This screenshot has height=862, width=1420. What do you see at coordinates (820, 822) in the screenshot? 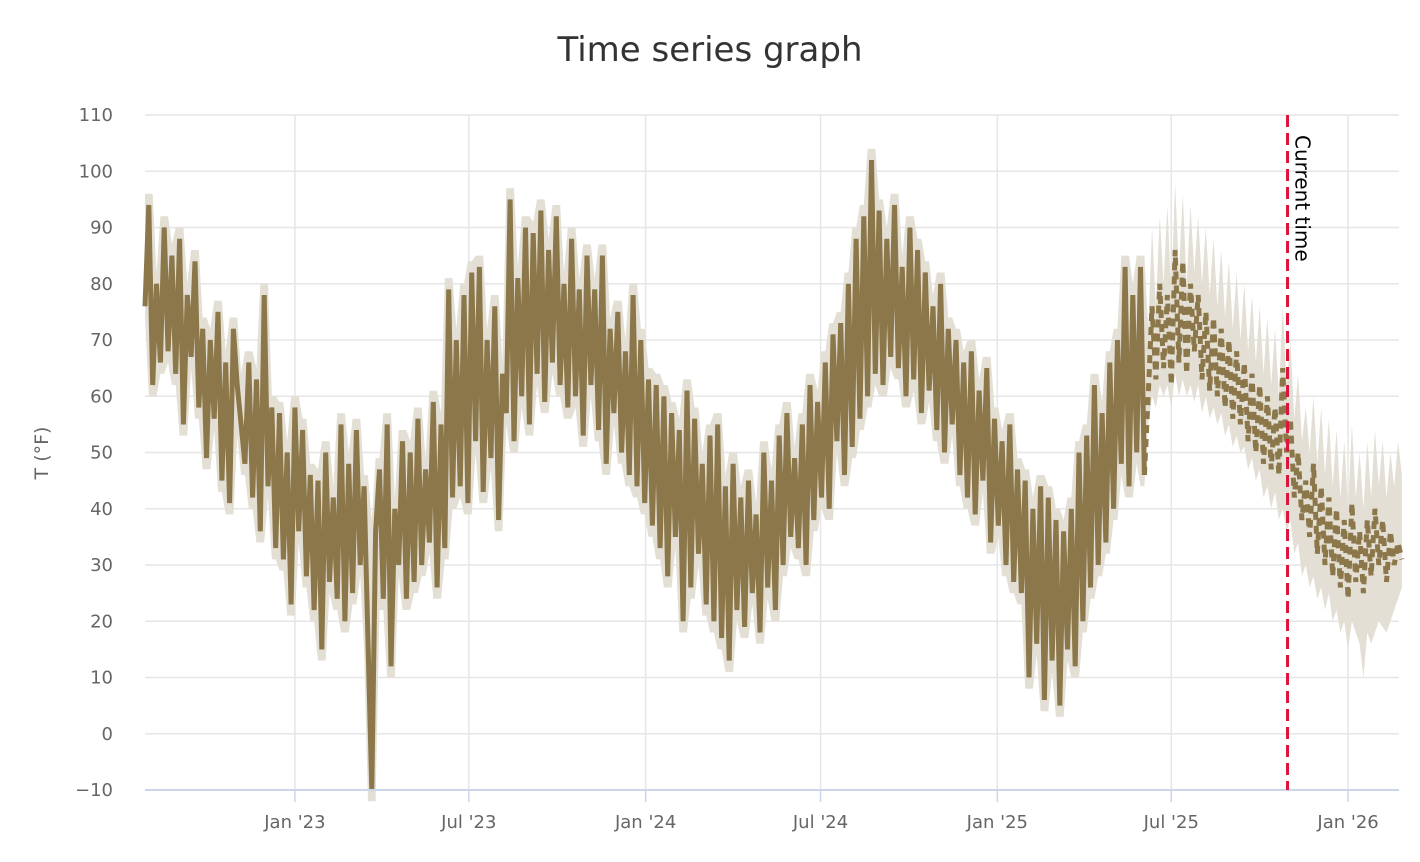
I see `x-tick-label: Jul '24` at bounding box center [820, 822].